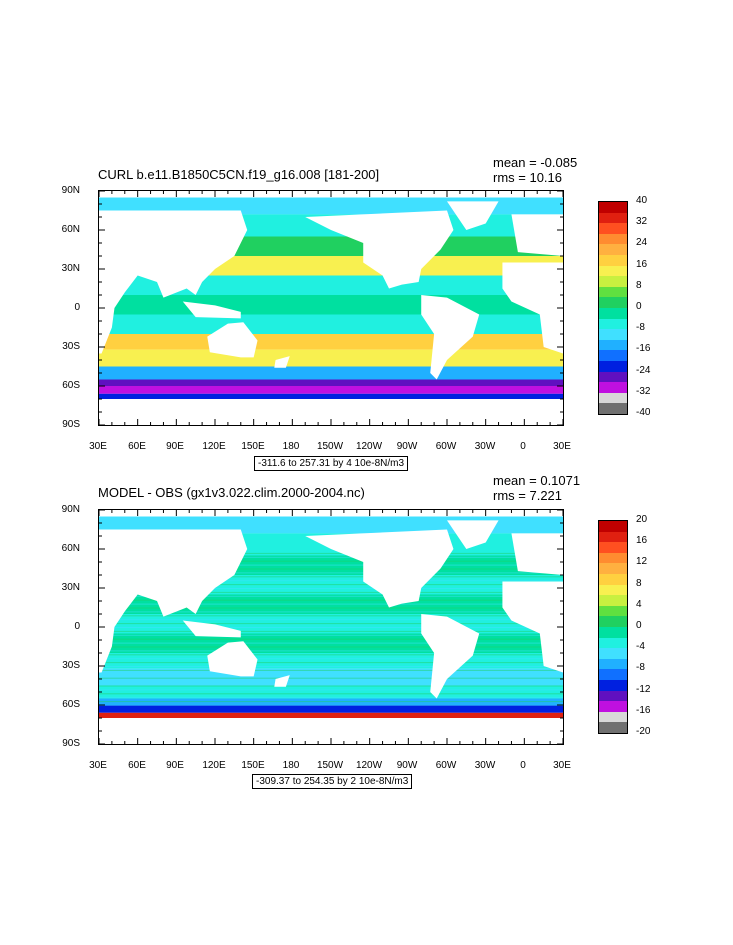  Describe the element at coordinates (643, 370) in the screenshot. I see `colorbar-label: -24` at that location.